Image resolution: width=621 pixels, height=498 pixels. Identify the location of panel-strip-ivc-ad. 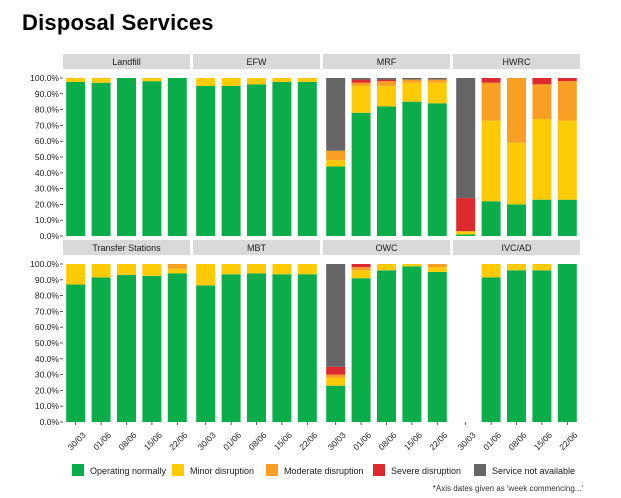
(516, 247).